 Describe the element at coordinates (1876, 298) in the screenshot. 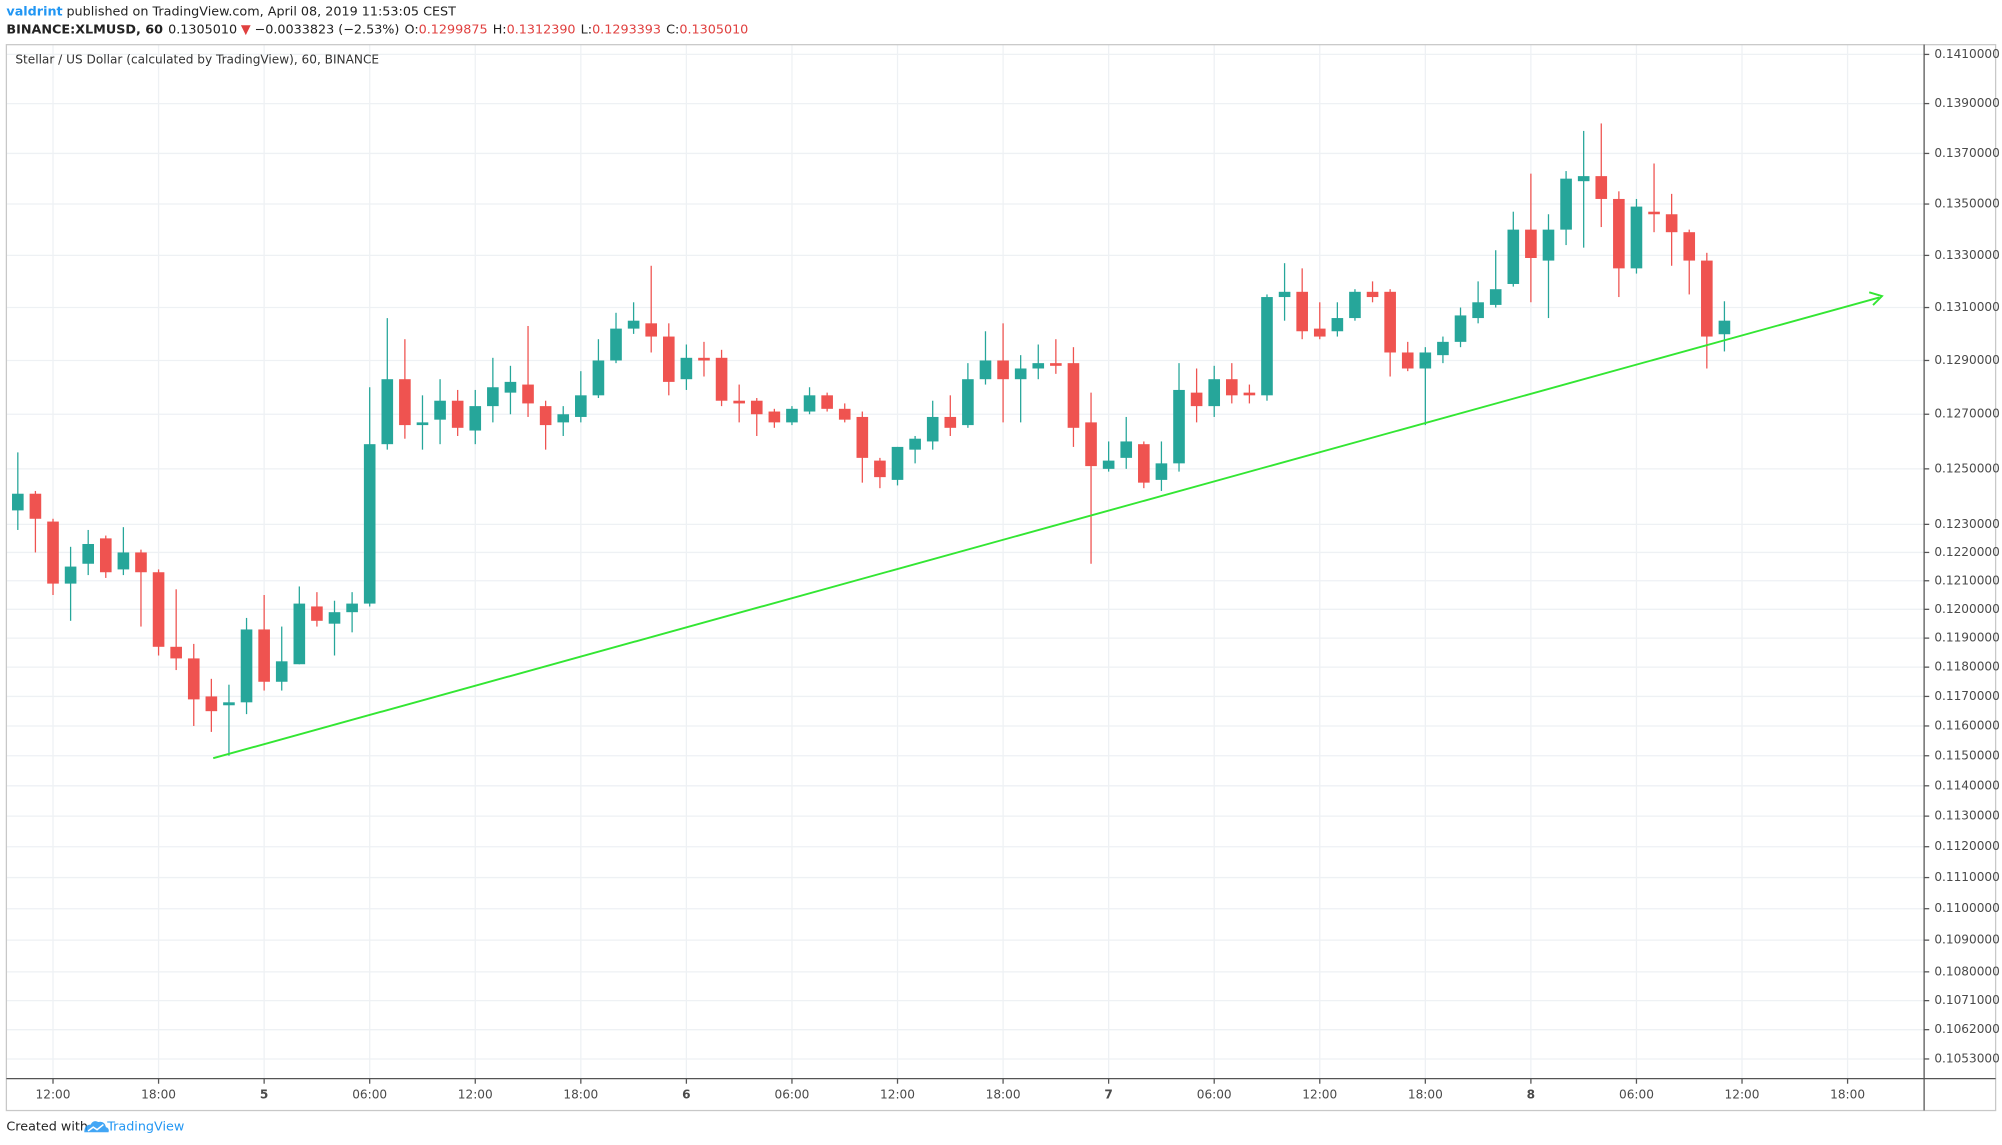

I see `trendline-arrow` at that location.